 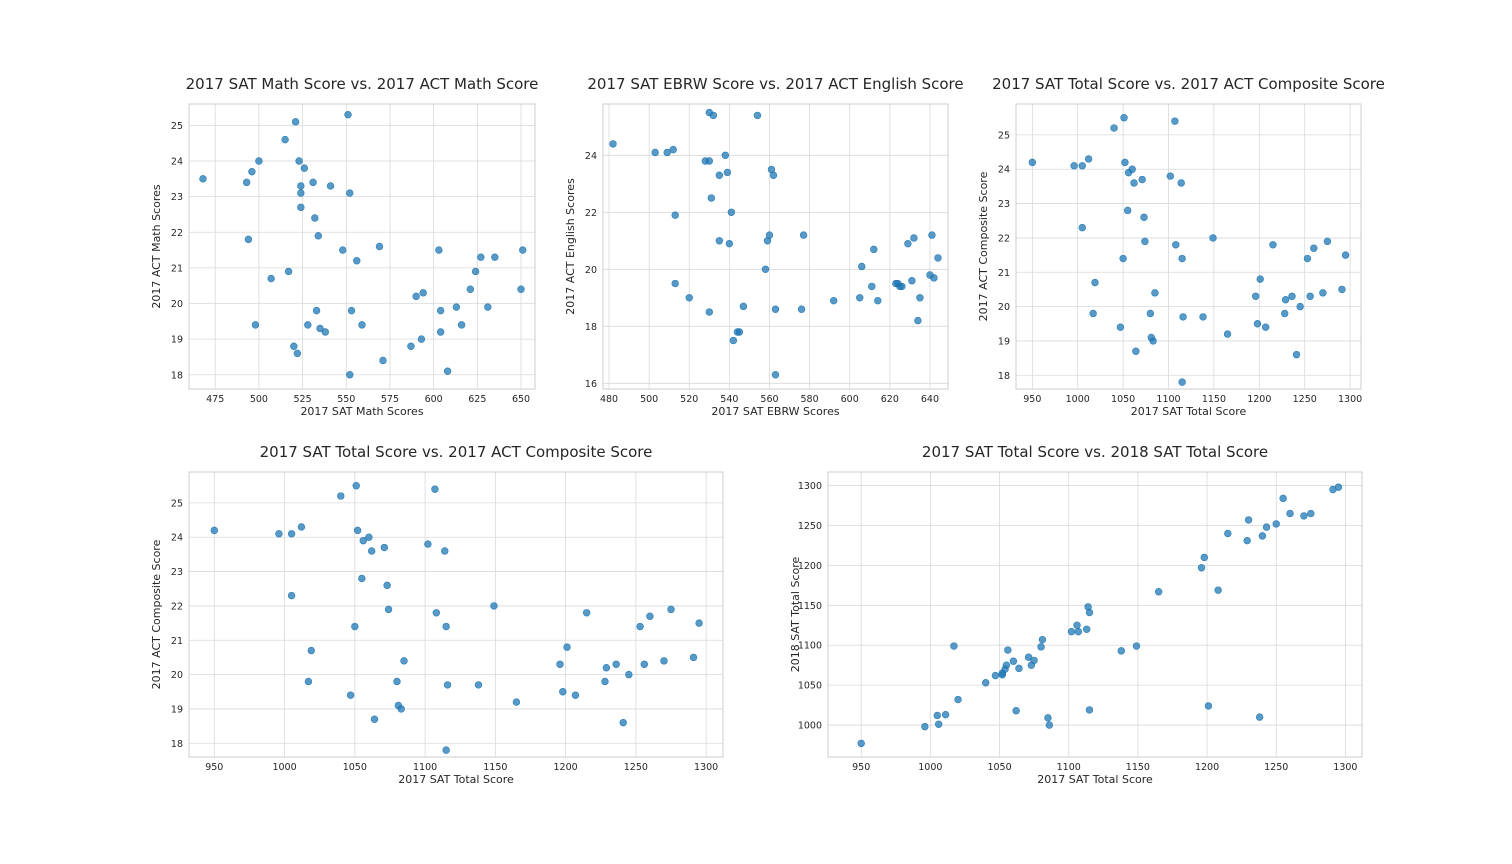 What do you see at coordinates (1138, 767) in the screenshot?
I see `chart-4-x-tick-label: 1150` at bounding box center [1138, 767].